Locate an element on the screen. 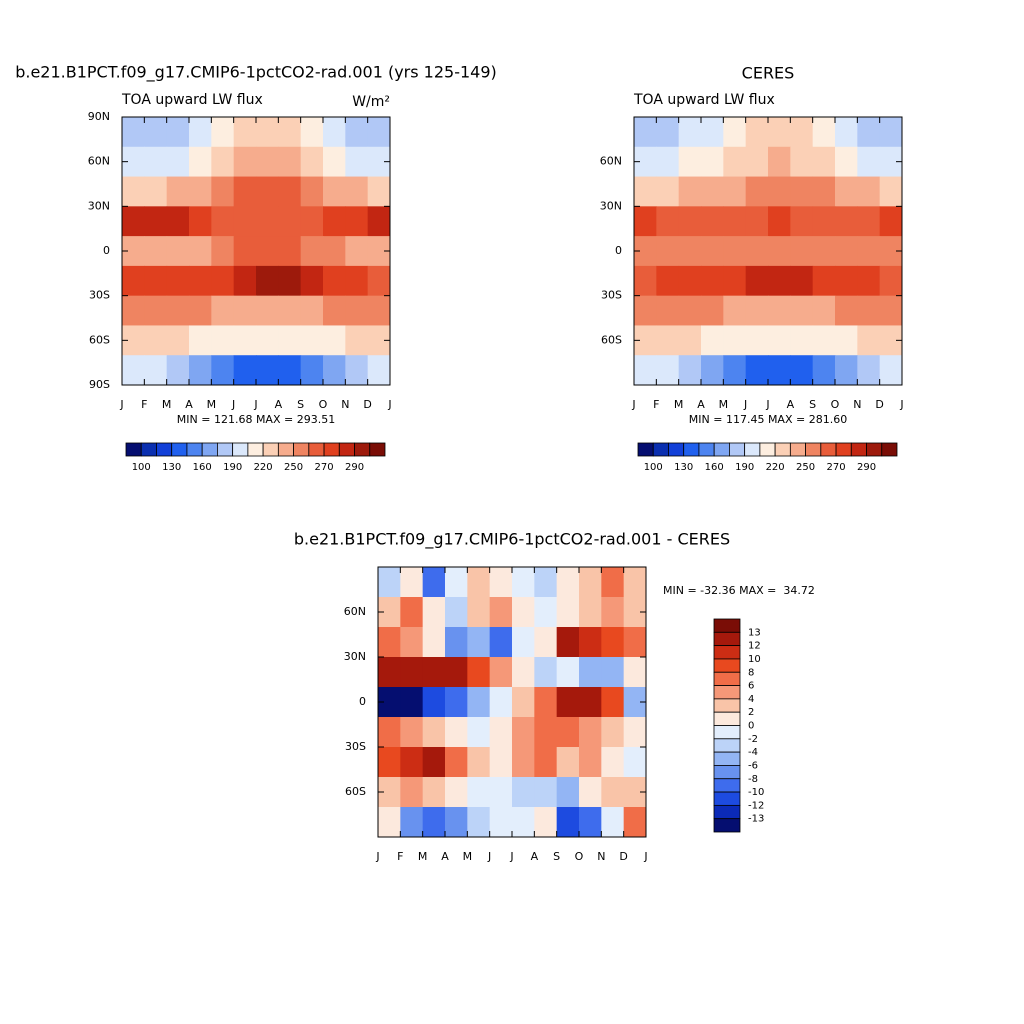  y-tick-label: 30S is located at coordinates (355, 746).